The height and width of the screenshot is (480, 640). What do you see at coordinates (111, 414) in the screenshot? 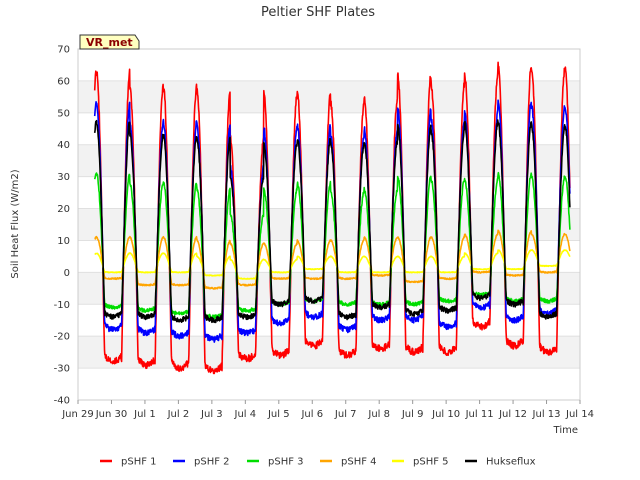
I see `x-tick-label: Jun 30` at bounding box center [111, 414].